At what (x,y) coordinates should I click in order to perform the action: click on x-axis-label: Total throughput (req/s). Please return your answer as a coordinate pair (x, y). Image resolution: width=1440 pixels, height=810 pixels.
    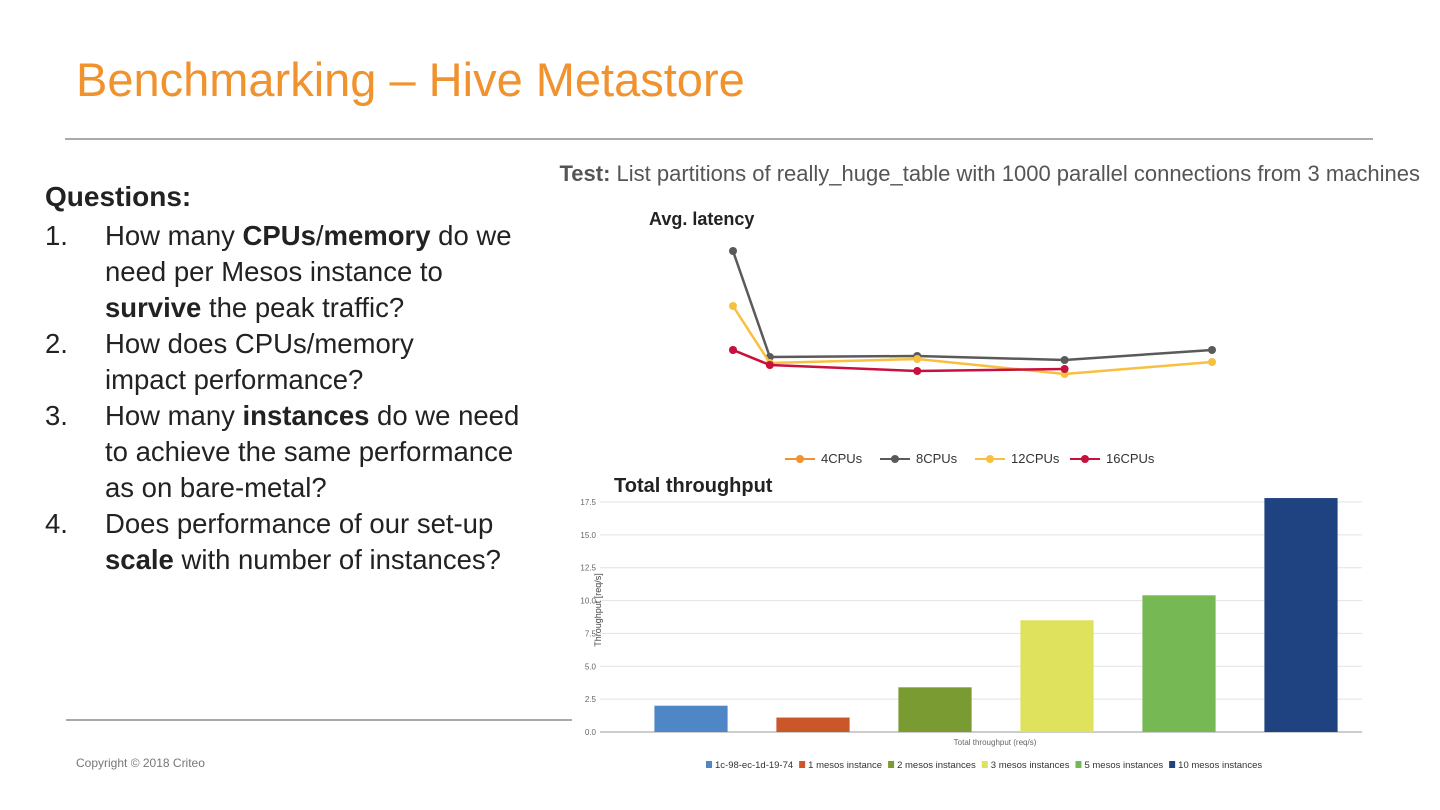
    Looking at the image, I should click on (995, 742).